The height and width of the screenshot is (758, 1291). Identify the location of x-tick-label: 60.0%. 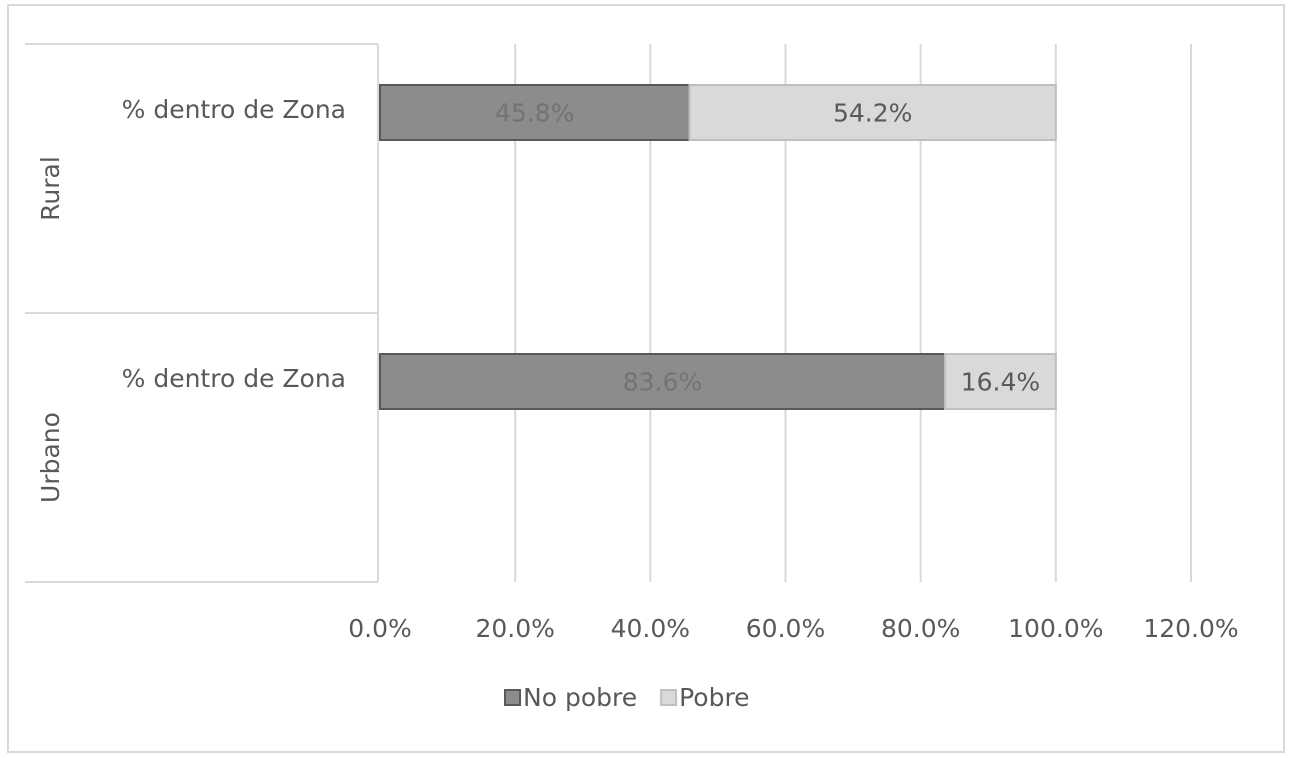
(785, 628).